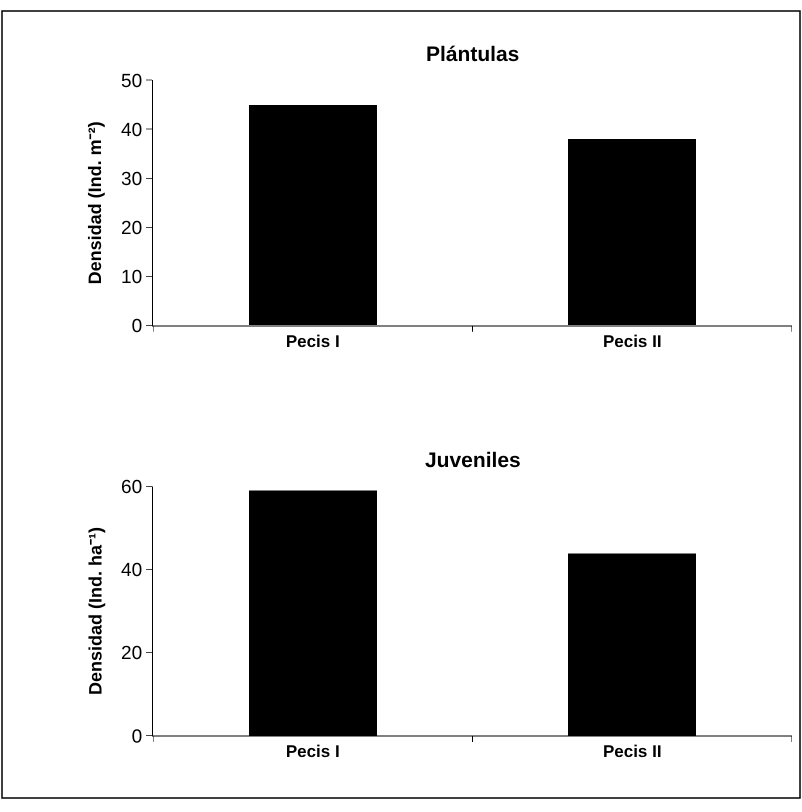  Describe the element at coordinates (95, 202) in the screenshot. I see `y-axis-title: Densidad (Ind. m⁻²)` at that location.